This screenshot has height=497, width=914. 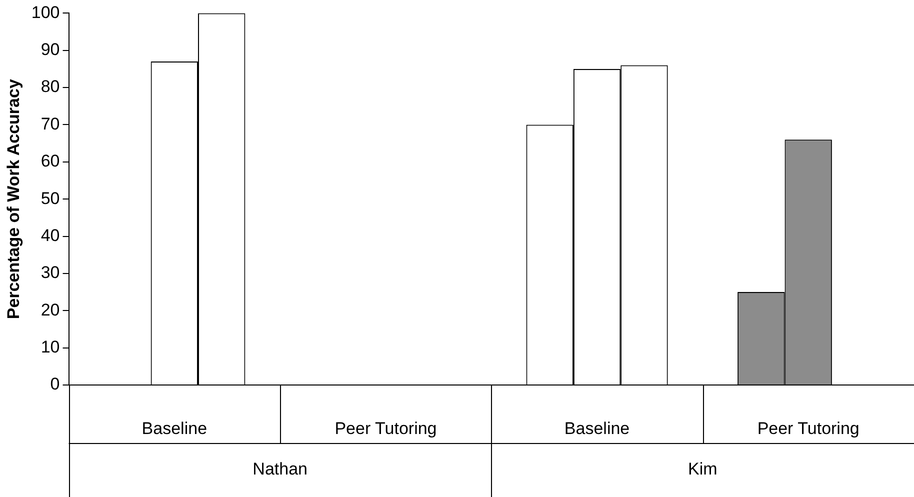 I want to click on text: Nathan, so click(x=280, y=469).